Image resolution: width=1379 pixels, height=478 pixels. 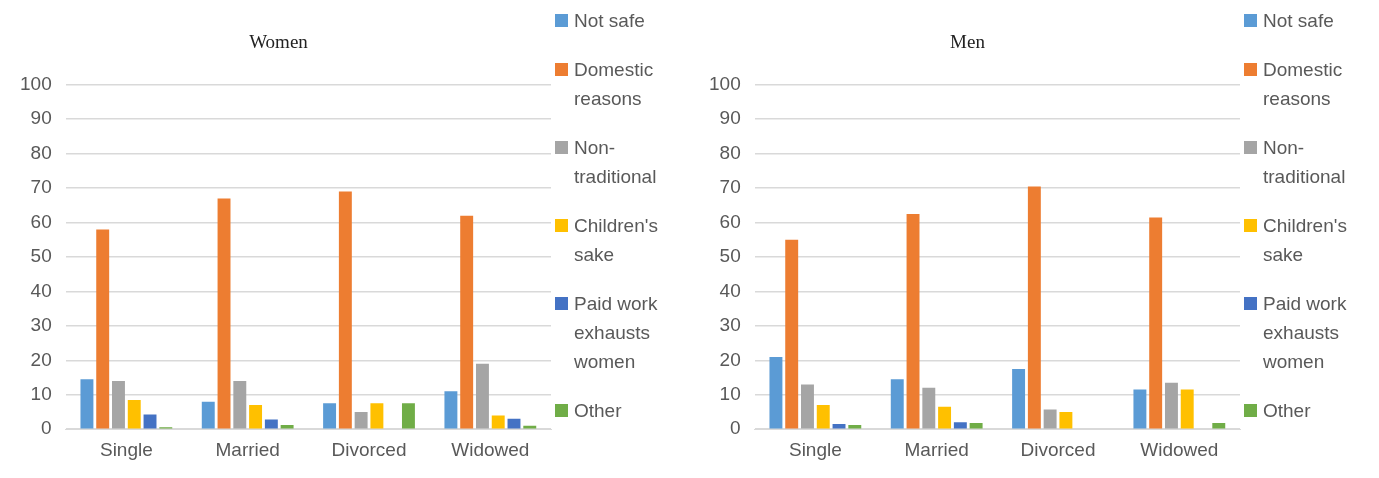 I want to click on chart-title: Men, so click(x=968, y=42).